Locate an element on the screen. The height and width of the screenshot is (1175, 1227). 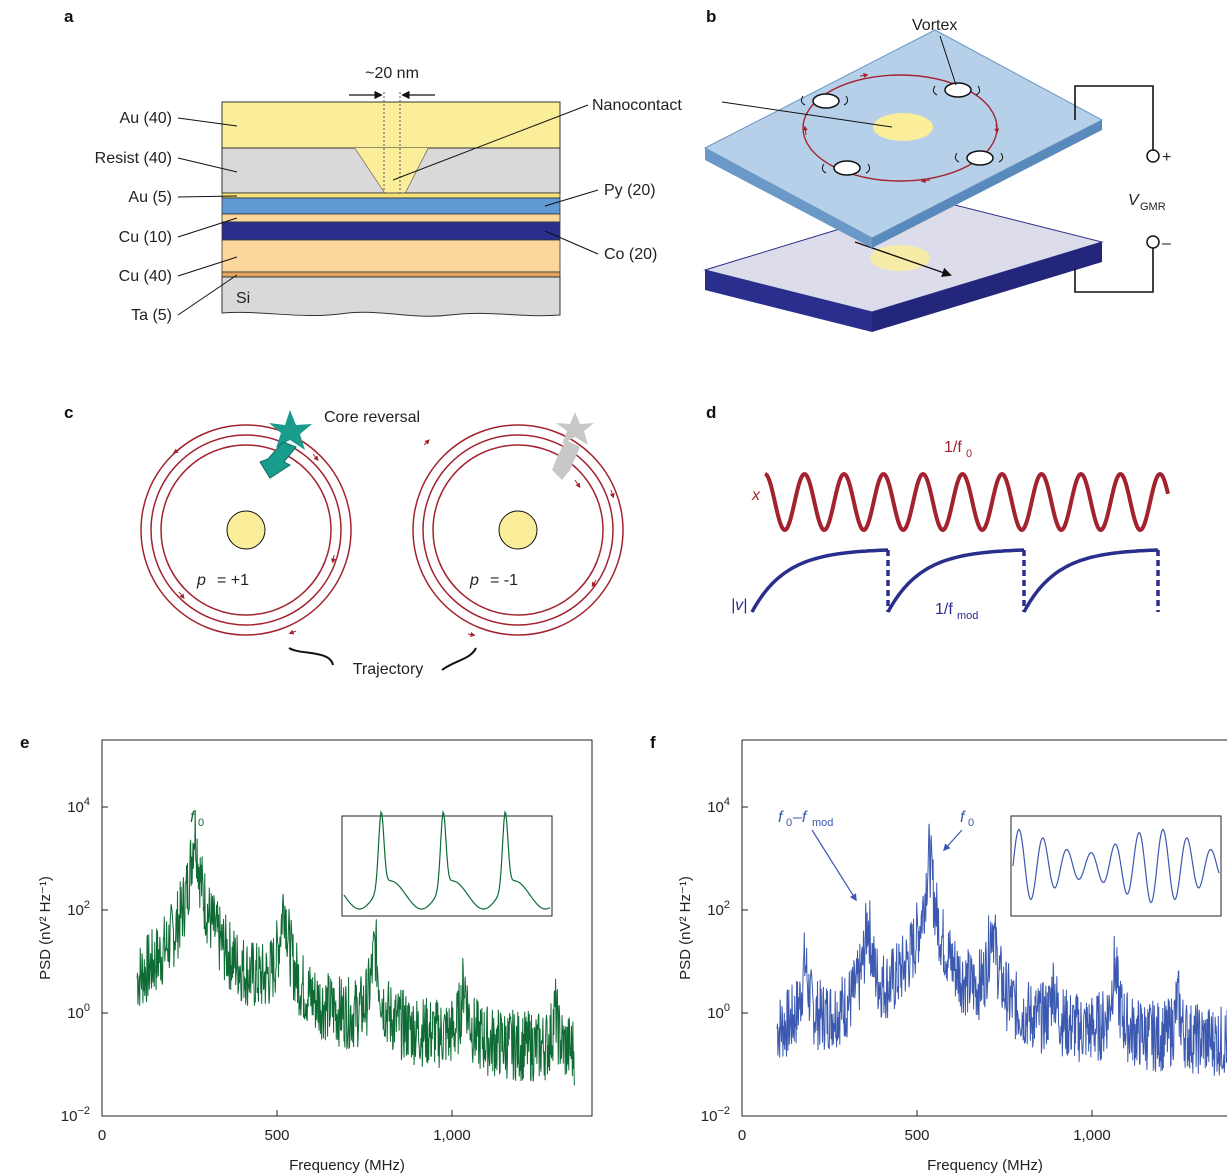
core-reversal-arrow is located at coordinates (278, 460).